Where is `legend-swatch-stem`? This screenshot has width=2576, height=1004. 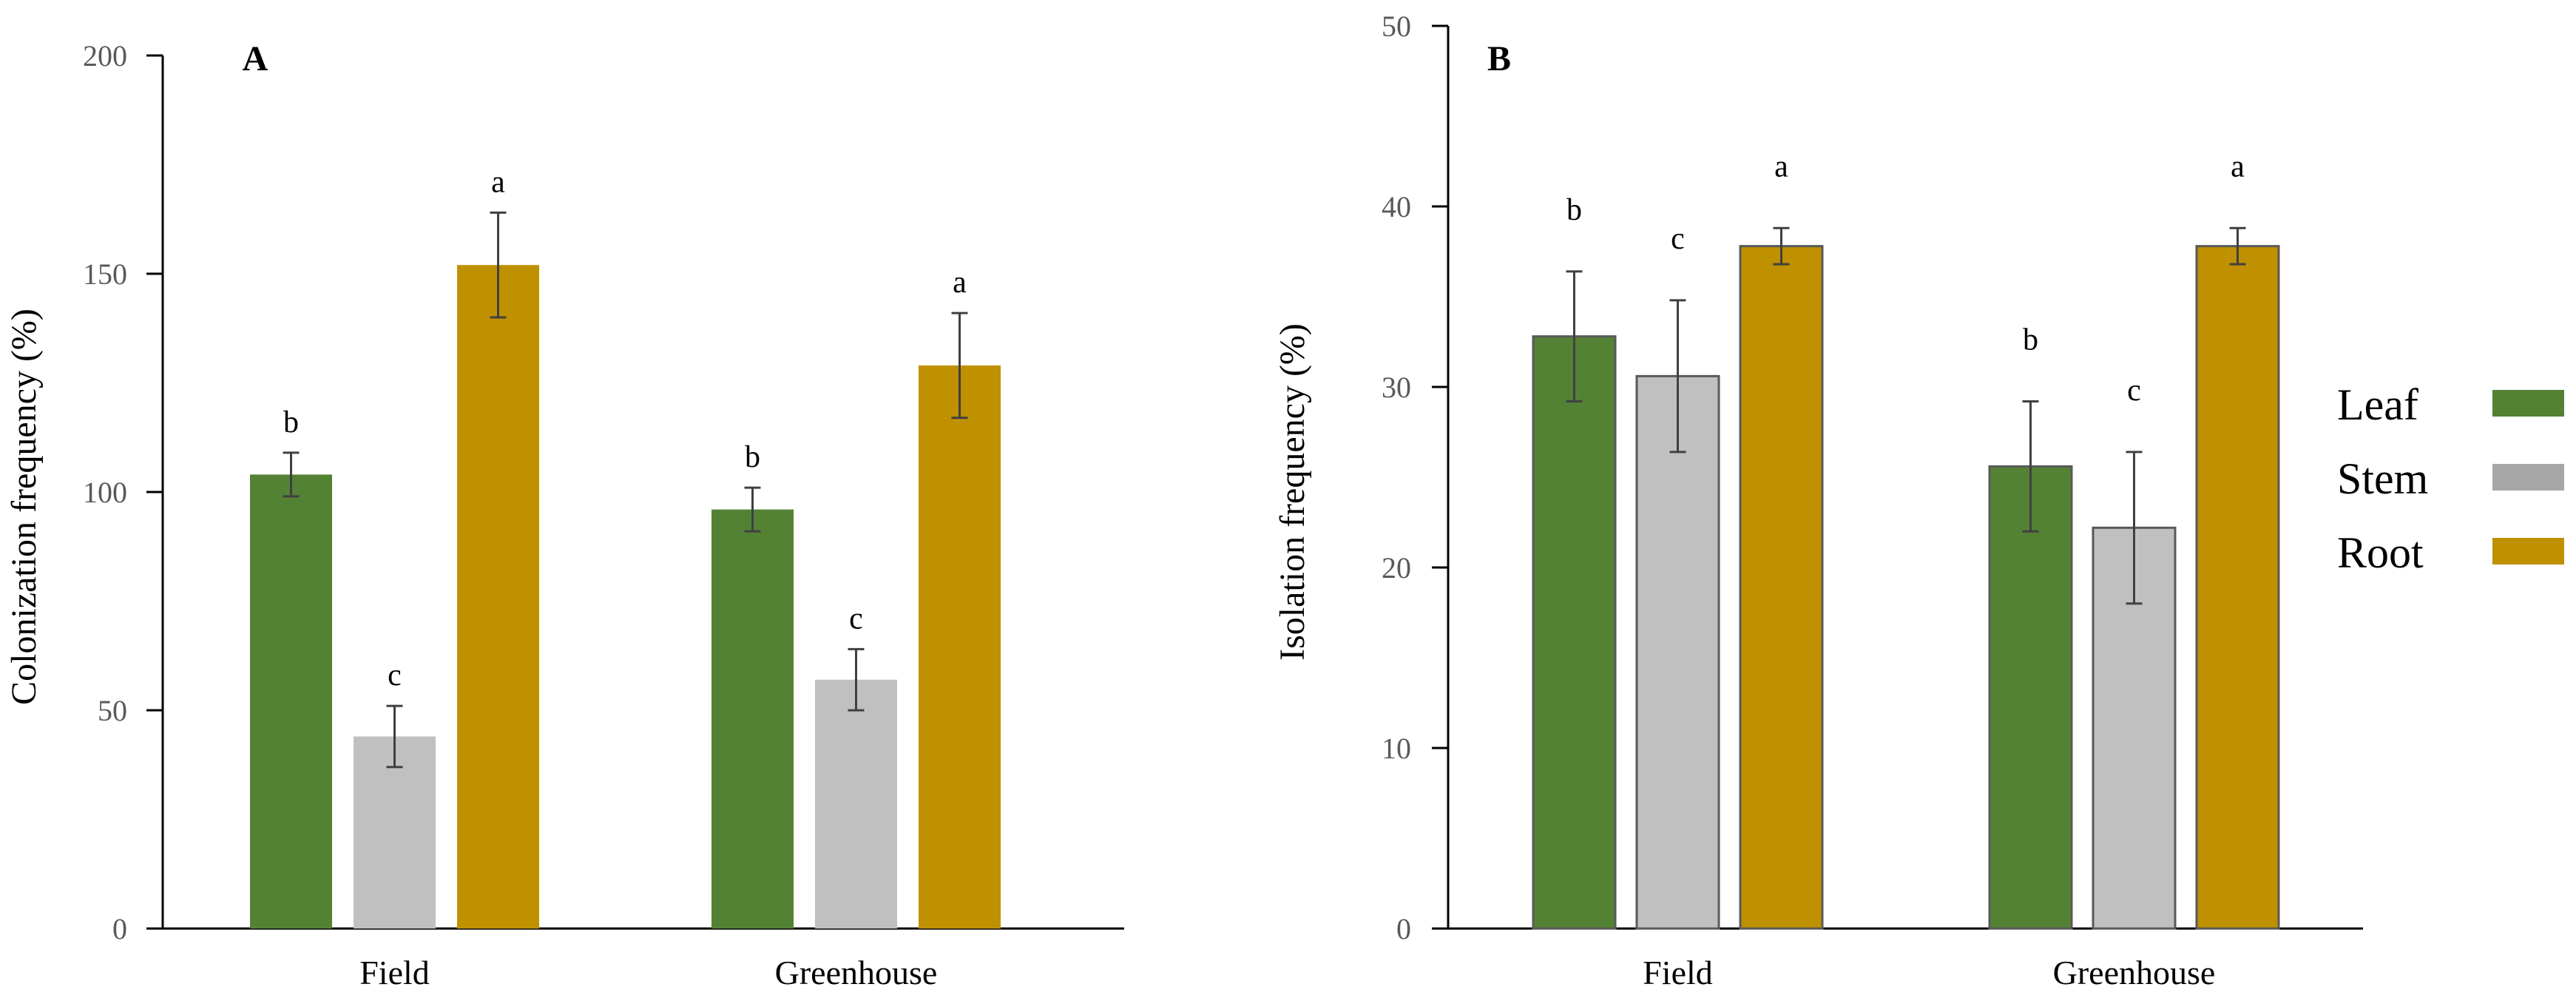
legend-swatch-stem is located at coordinates (2528, 477).